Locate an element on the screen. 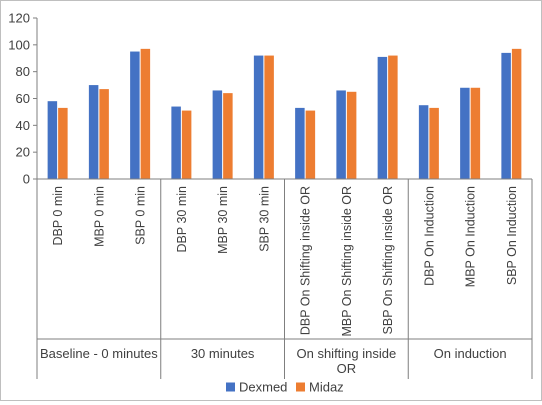  legend-label-dexmed: Dexmed is located at coordinates (263, 387).